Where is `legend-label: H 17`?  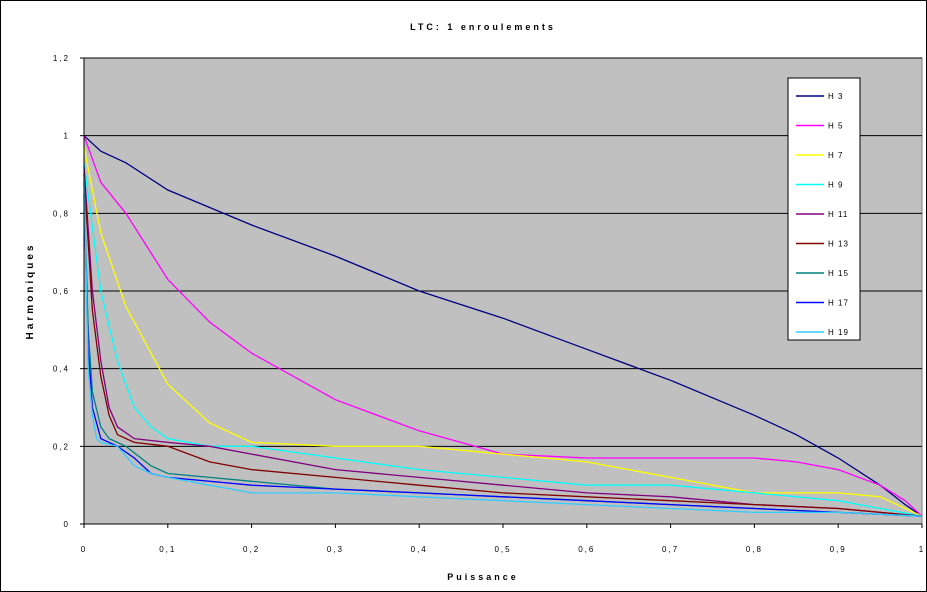
legend-label: H 17 is located at coordinates (838, 303).